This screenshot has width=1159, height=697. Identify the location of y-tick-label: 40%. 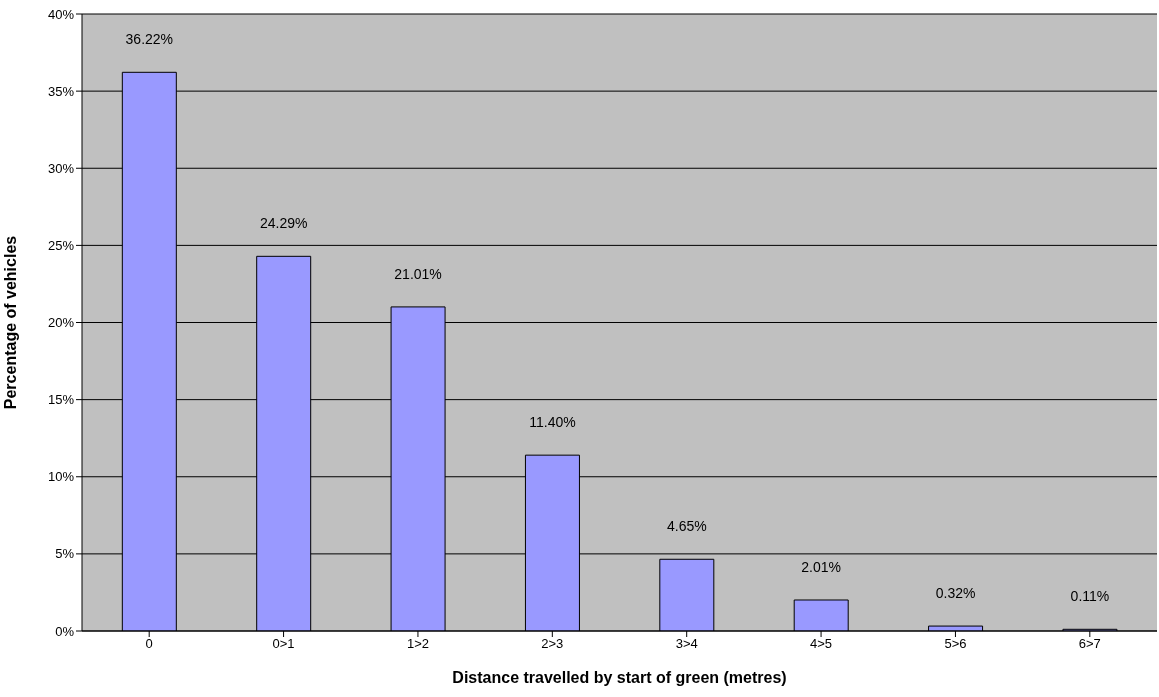
(61, 14).